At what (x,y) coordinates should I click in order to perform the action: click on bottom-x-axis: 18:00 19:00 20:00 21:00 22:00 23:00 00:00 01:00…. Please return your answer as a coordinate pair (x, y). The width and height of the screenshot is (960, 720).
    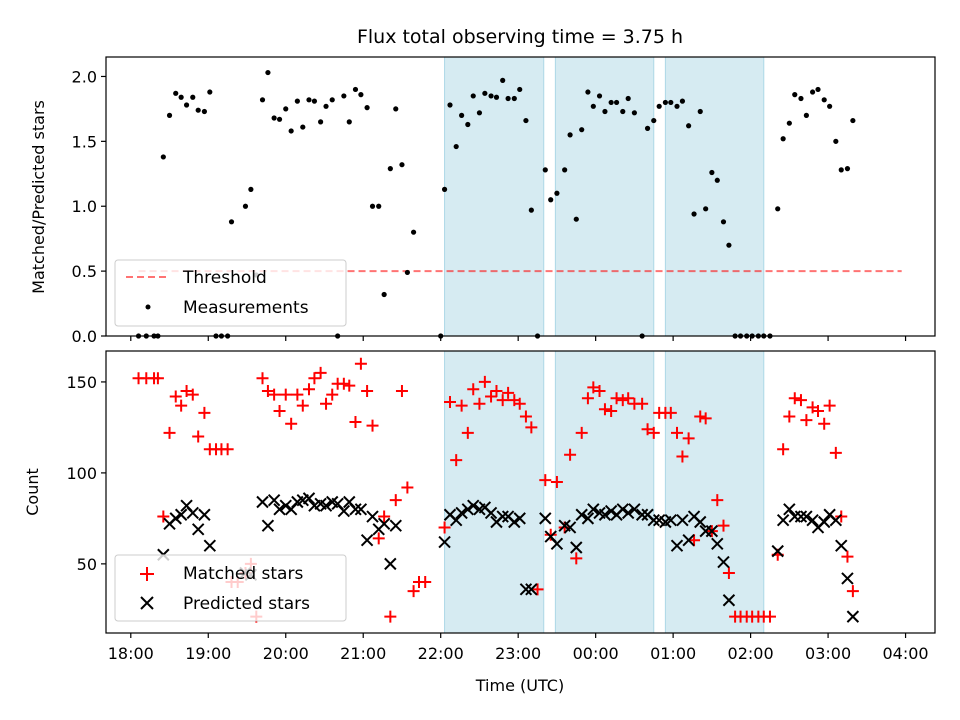
    Looking at the image, I should click on (518, 648).